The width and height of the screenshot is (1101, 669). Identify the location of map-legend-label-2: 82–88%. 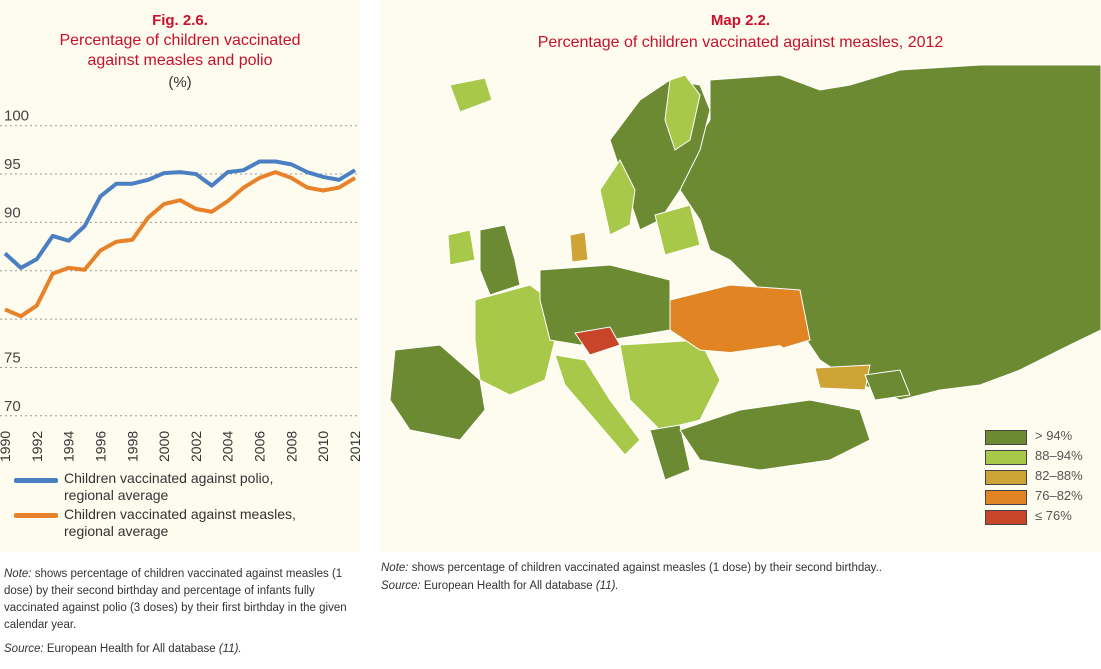
(1059, 475).